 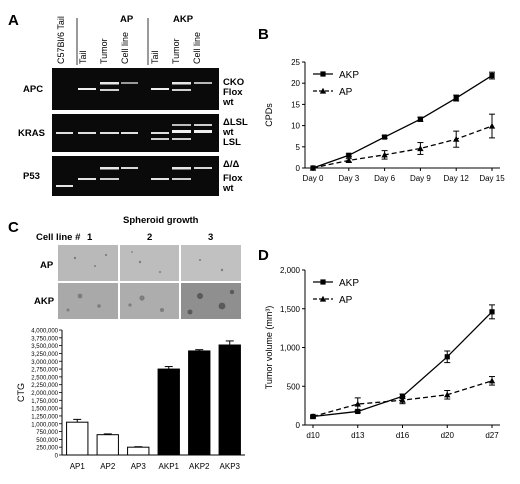 I want to click on group-header-ap: AP, so click(x=127, y=19).